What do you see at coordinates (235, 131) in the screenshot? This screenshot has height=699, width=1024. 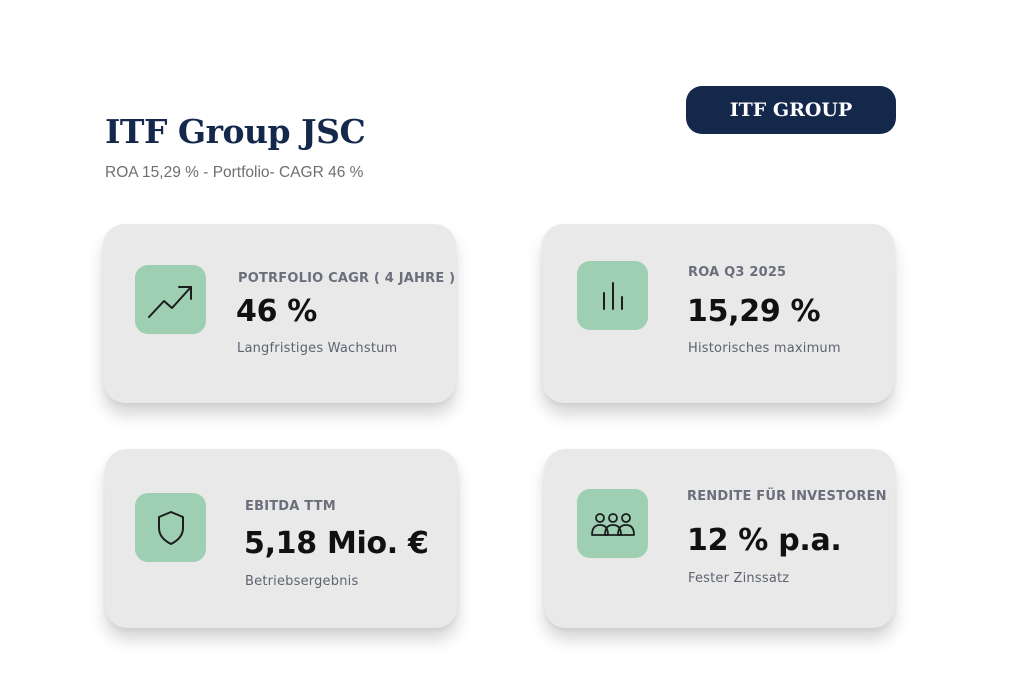 I see `page-title: ITF Group JSC` at bounding box center [235, 131].